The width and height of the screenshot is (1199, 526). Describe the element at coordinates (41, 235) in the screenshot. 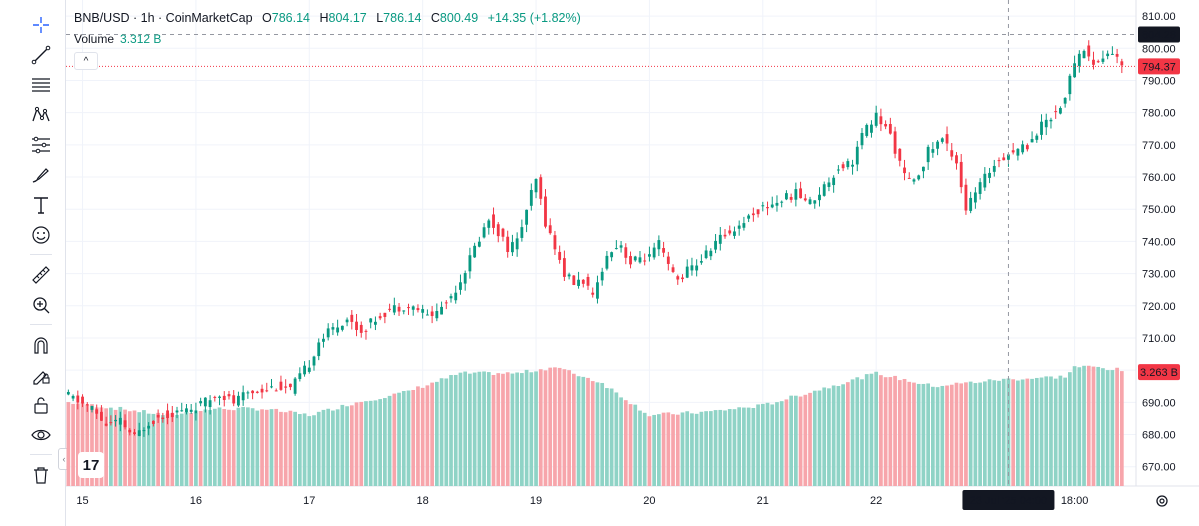

I see `emoji-icon` at that location.